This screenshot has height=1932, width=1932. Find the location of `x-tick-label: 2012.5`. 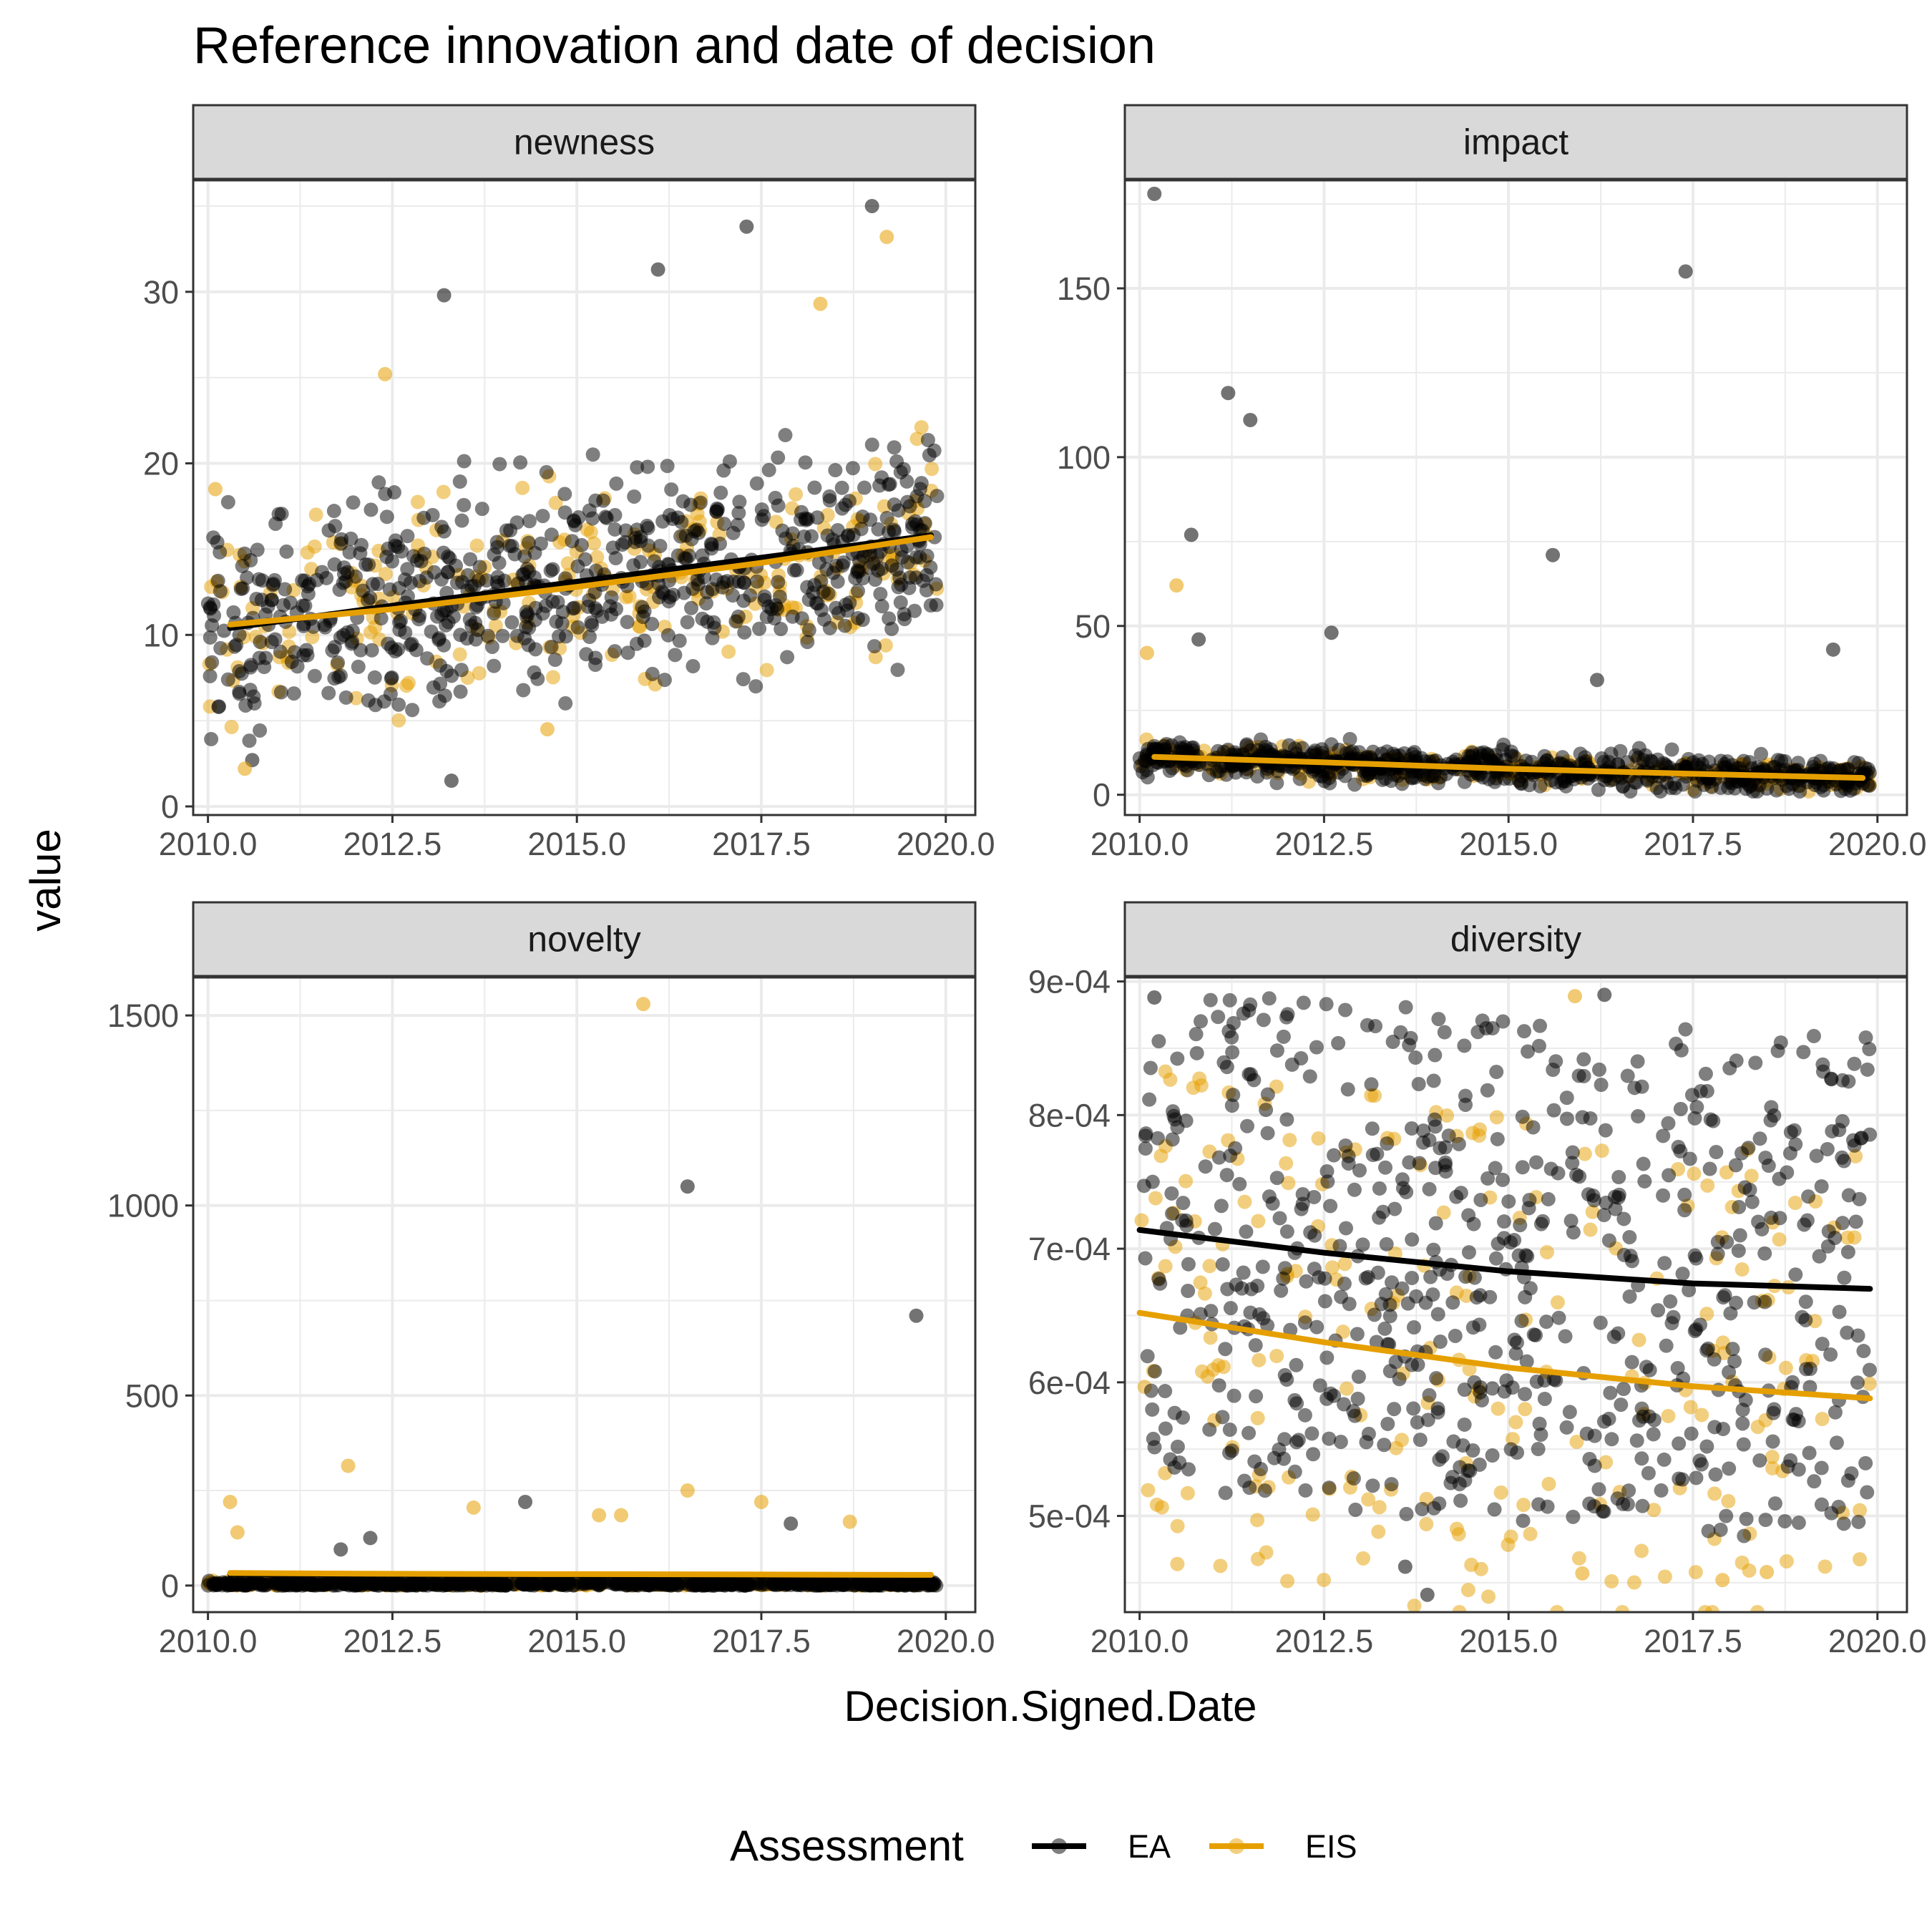

x-tick-label: 2012.5 is located at coordinates (1324, 844).